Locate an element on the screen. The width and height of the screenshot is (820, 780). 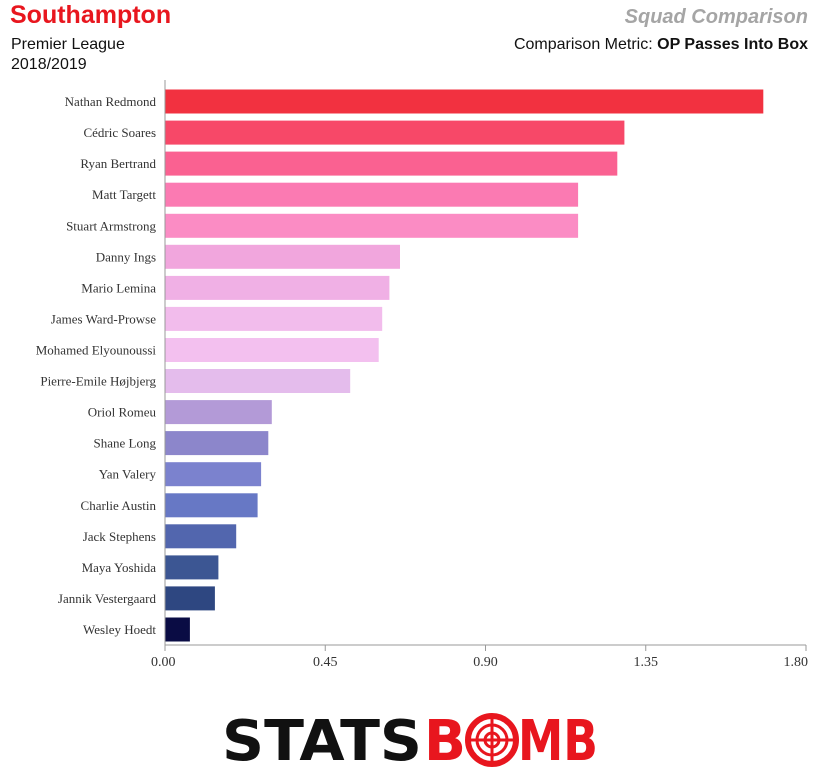
player-label: Nathan Redmond is located at coordinates (111, 101).